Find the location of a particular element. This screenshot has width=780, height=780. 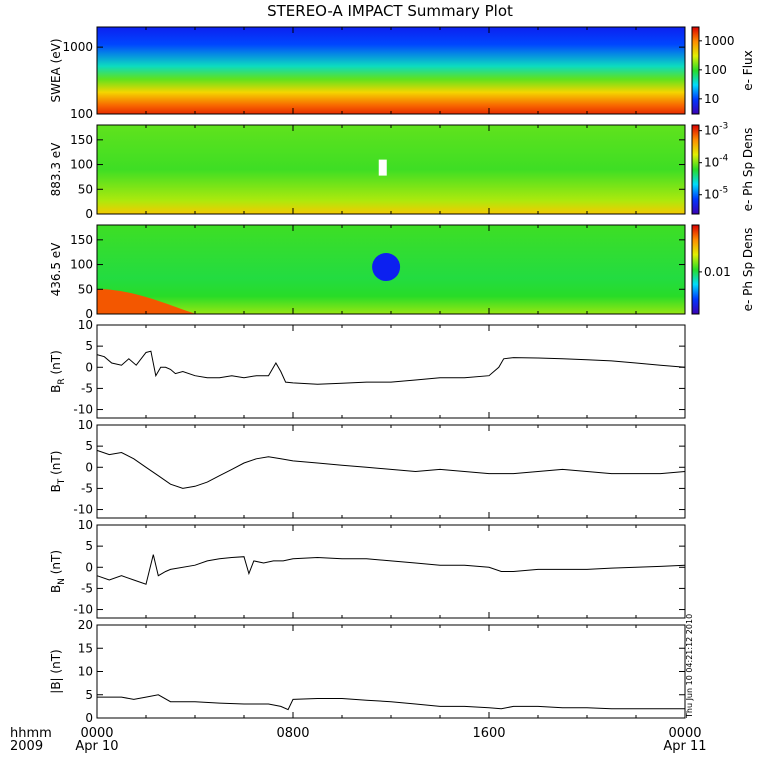

y-axis-label: |B| (nT) is located at coordinates (56, 671).